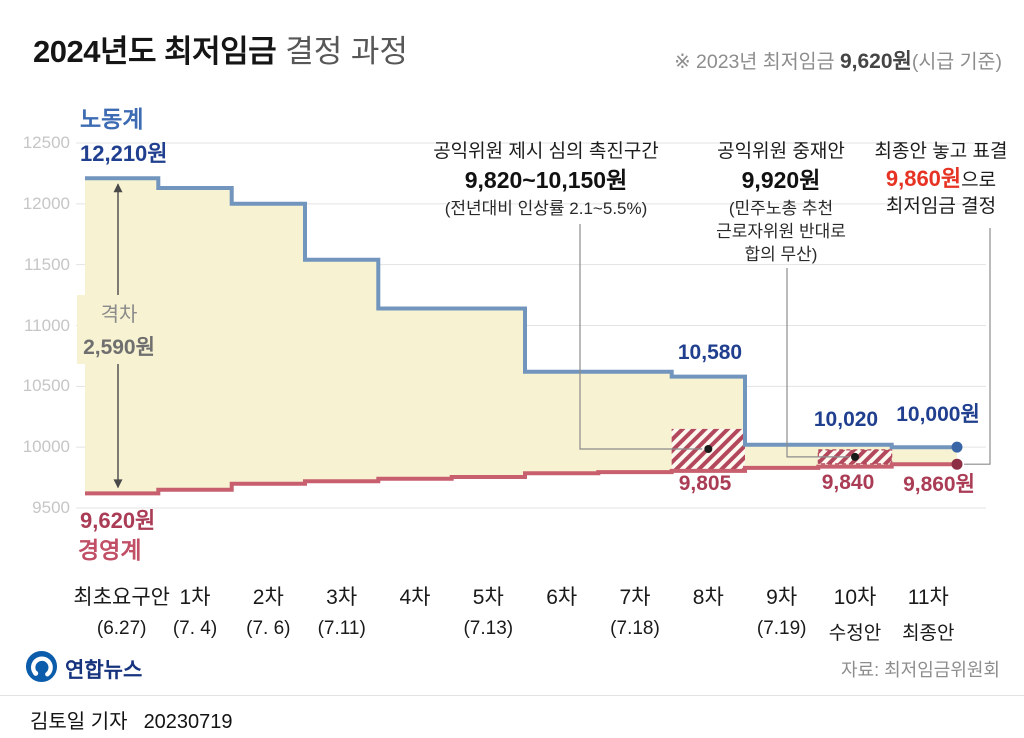 Image resolution: width=1024 pixels, height=738 pixels. What do you see at coordinates (781, 180) in the screenshot?
I see `mediation-value: 9,920원` at bounding box center [781, 180].